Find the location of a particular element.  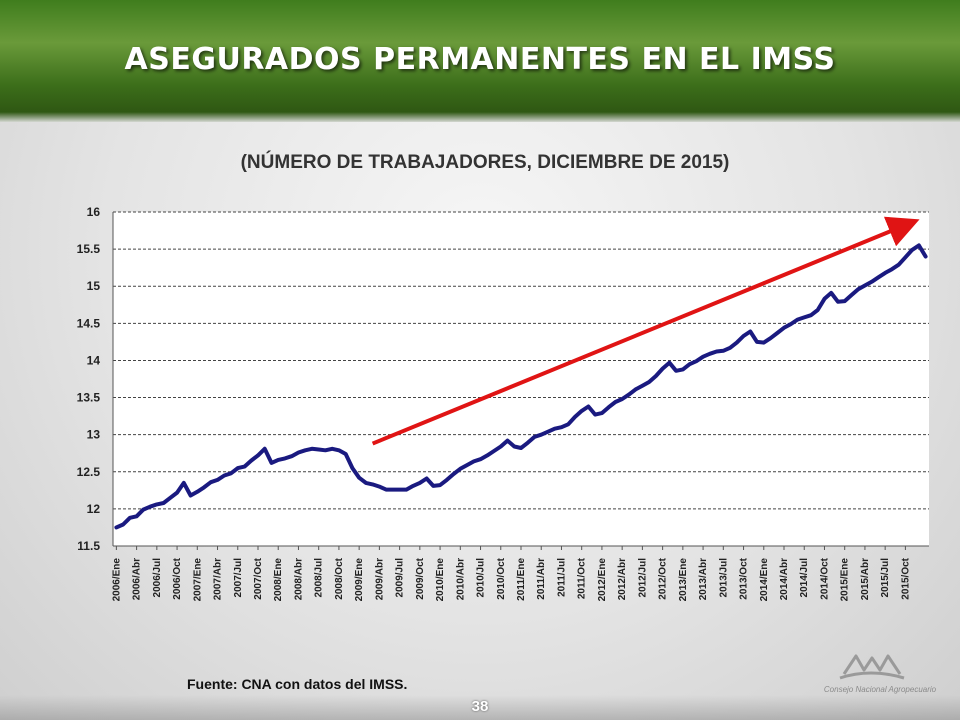

x-tick-label: 2012/Jul is located at coordinates (642, 578).